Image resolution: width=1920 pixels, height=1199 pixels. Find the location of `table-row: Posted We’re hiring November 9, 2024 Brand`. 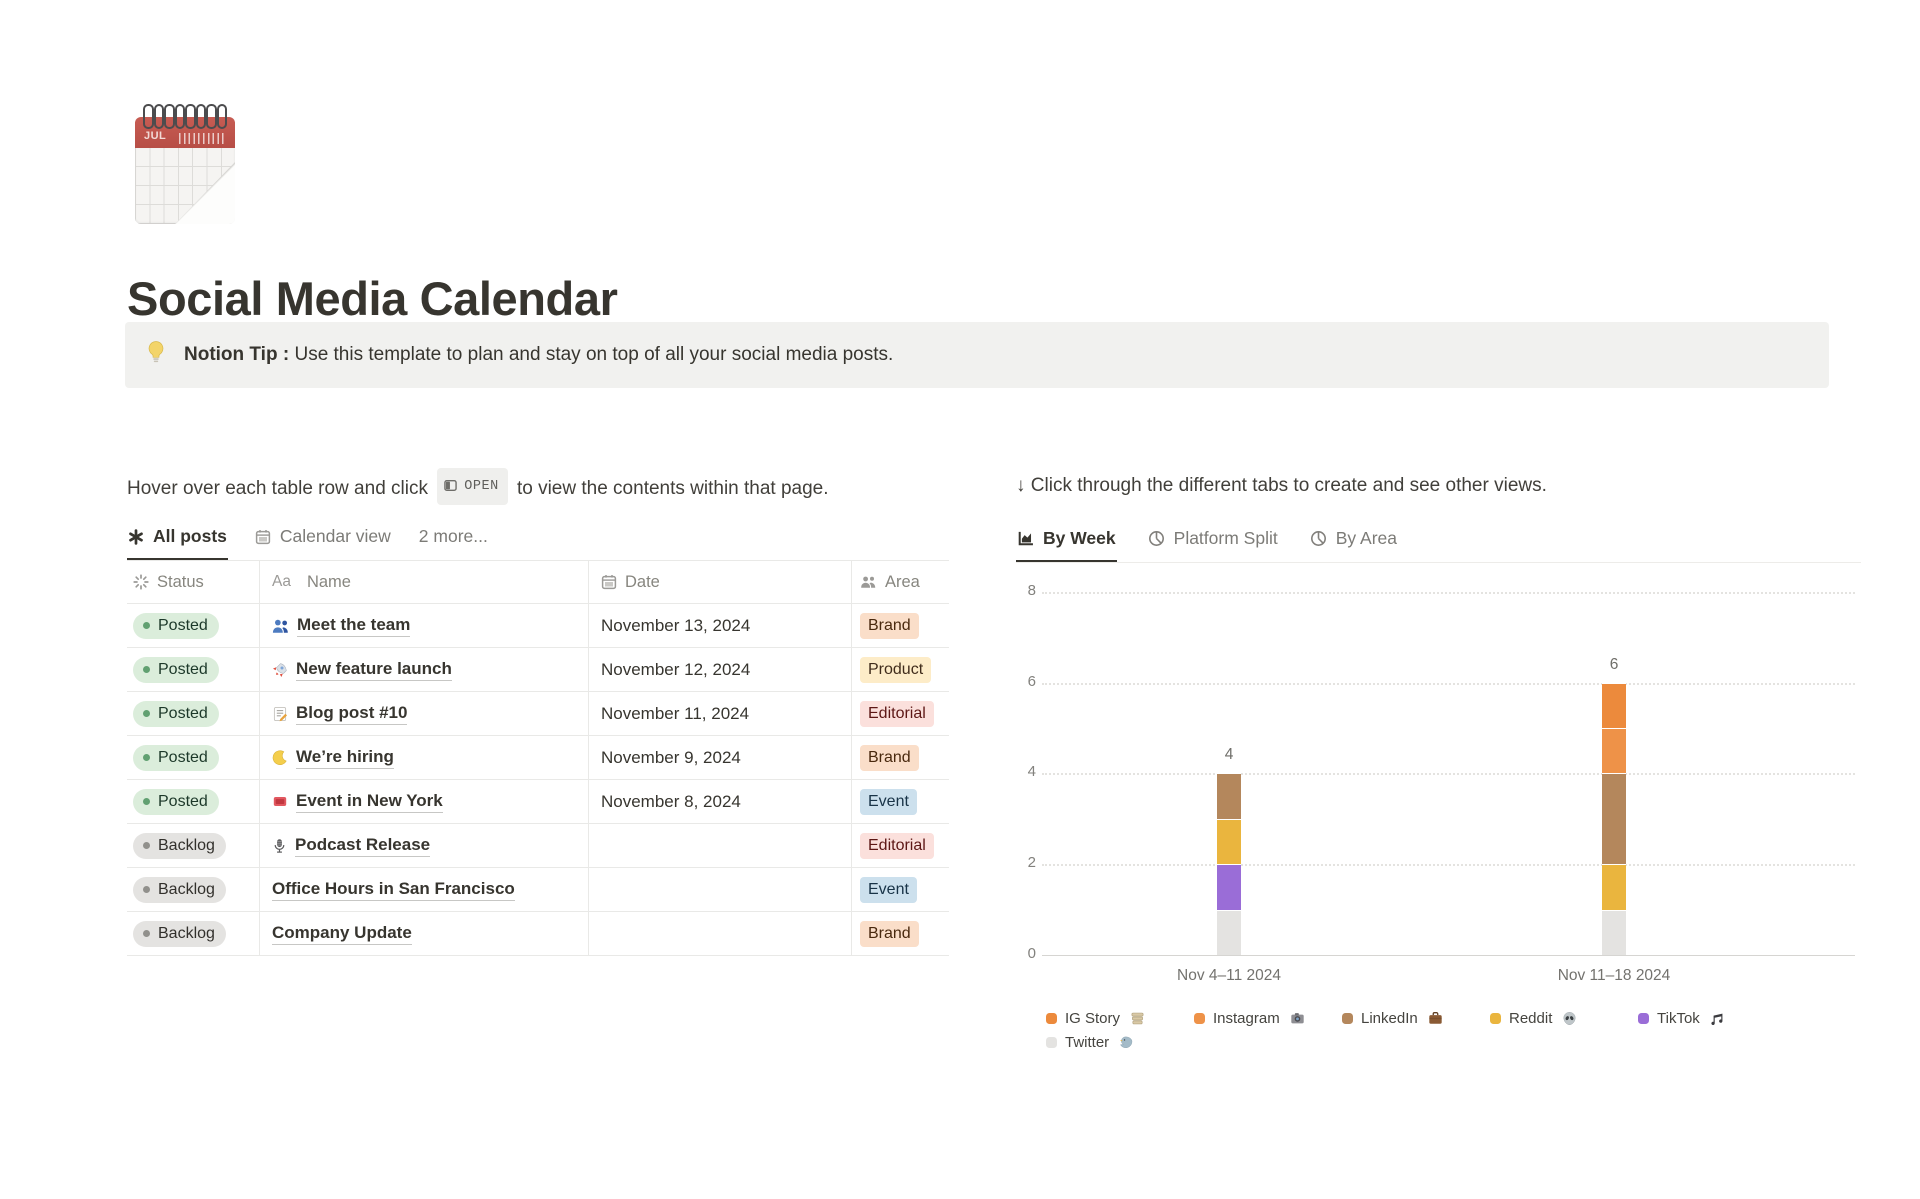

table-row: Posted We’re hiring November 9, 2024 Brand is located at coordinates (538, 758).